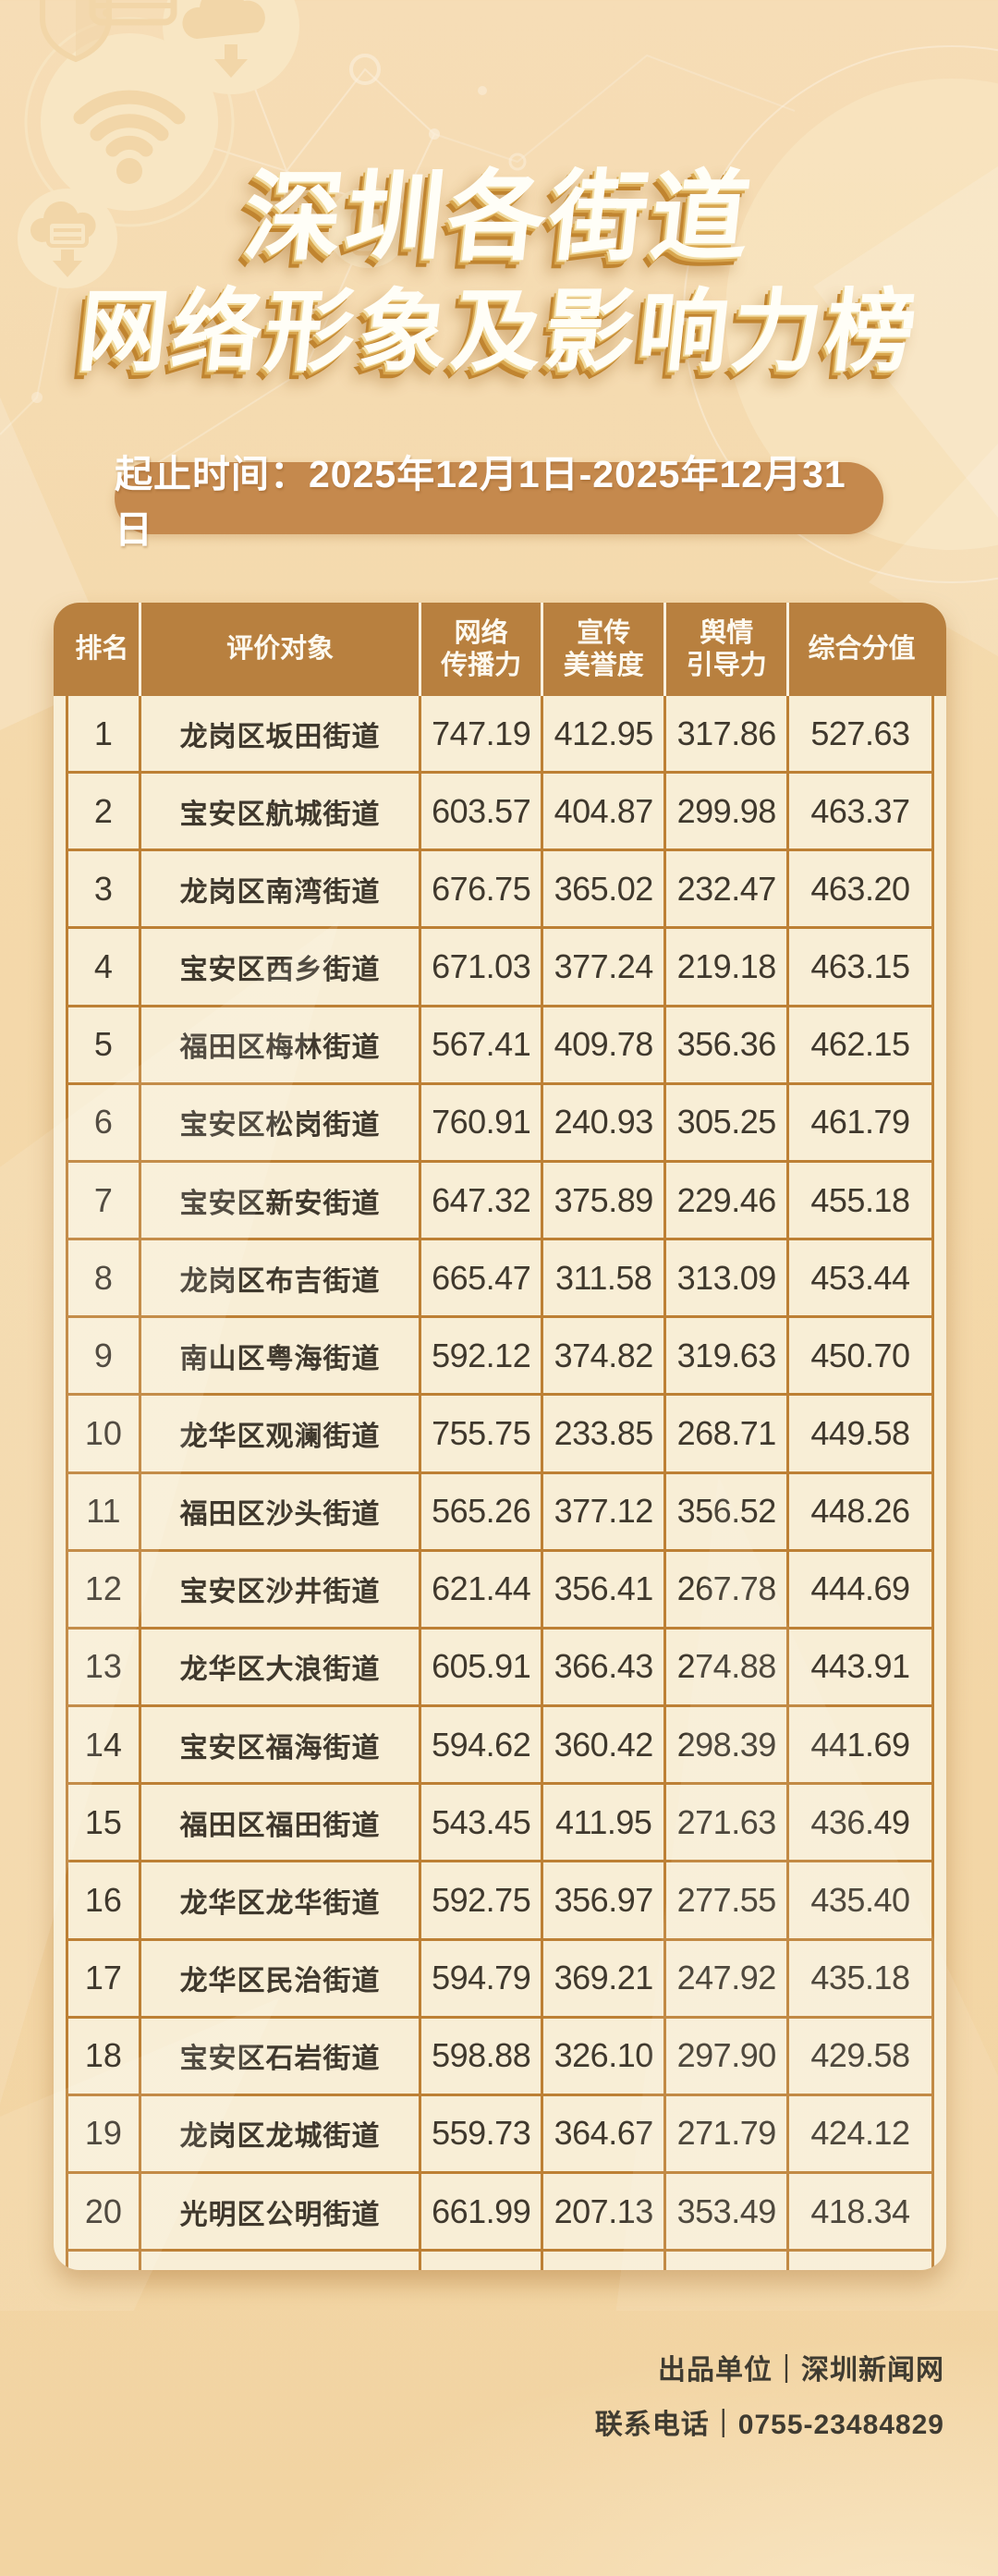 Image resolution: width=998 pixels, height=2576 pixels. Describe the element at coordinates (605, 889) in the screenshot. I see `reputation-score-cell: 365.02` at that location.